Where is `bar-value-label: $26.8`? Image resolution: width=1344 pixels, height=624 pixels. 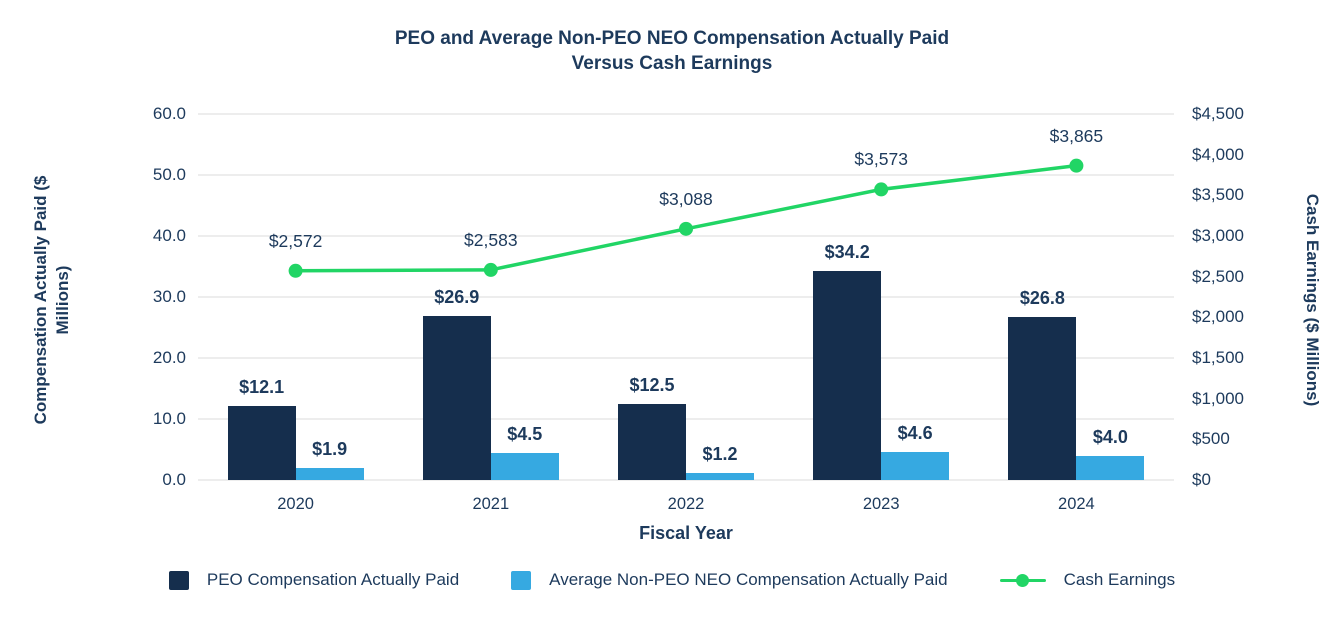 bar-value-label: $26.8 is located at coordinates (1042, 297).